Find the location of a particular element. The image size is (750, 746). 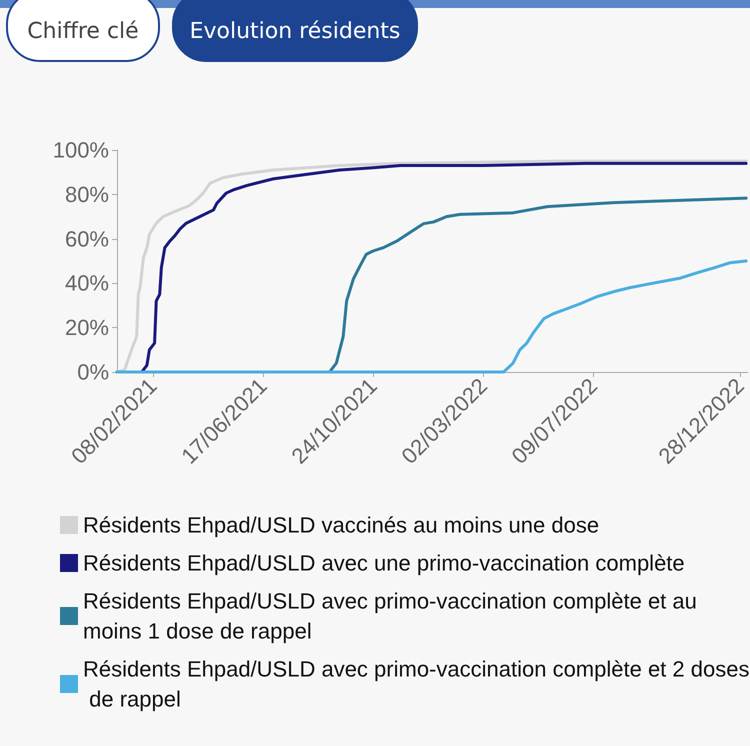

y-tick-label: 100% is located at coordinates (80, 150).